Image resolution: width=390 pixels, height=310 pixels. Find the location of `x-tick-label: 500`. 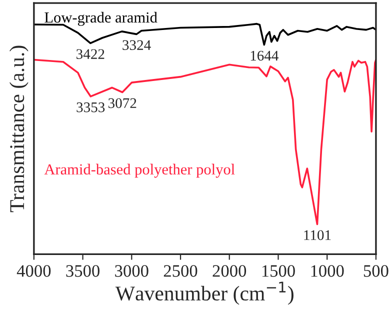

x-tick-label: 500 is located at coordinates (376, 271).